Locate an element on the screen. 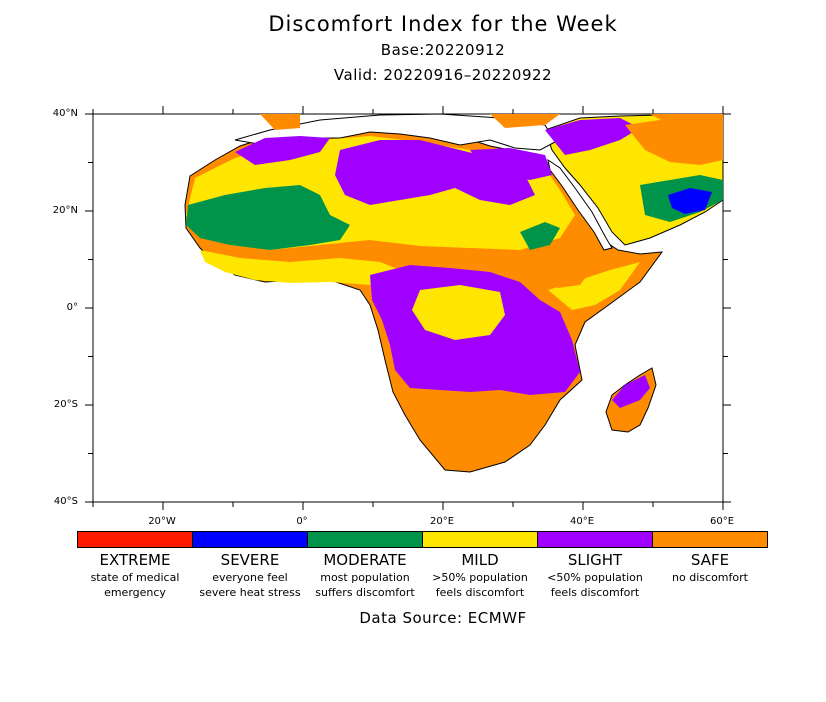  legend-desc-extreme: state of medical emergency is located at coordinates (135, 585).